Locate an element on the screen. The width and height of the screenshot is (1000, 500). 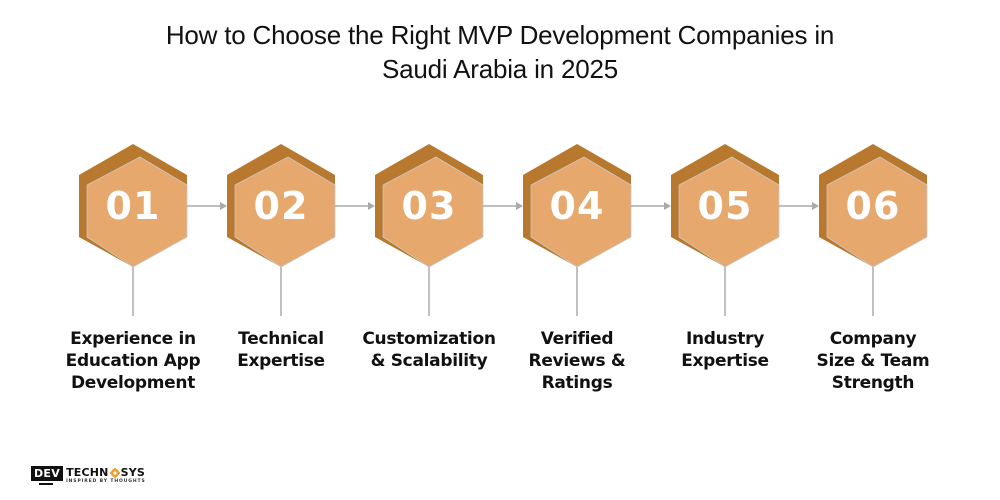
step-03: 03 Customization & Scalability is located at coordinates (429, 270).